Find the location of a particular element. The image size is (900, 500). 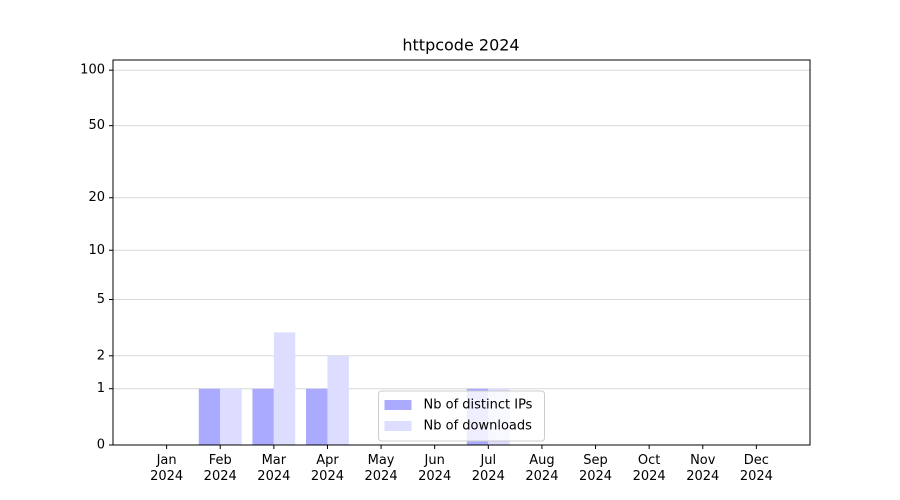

x-tick-label: Feb 2024 is located at coordinates (220, 468).